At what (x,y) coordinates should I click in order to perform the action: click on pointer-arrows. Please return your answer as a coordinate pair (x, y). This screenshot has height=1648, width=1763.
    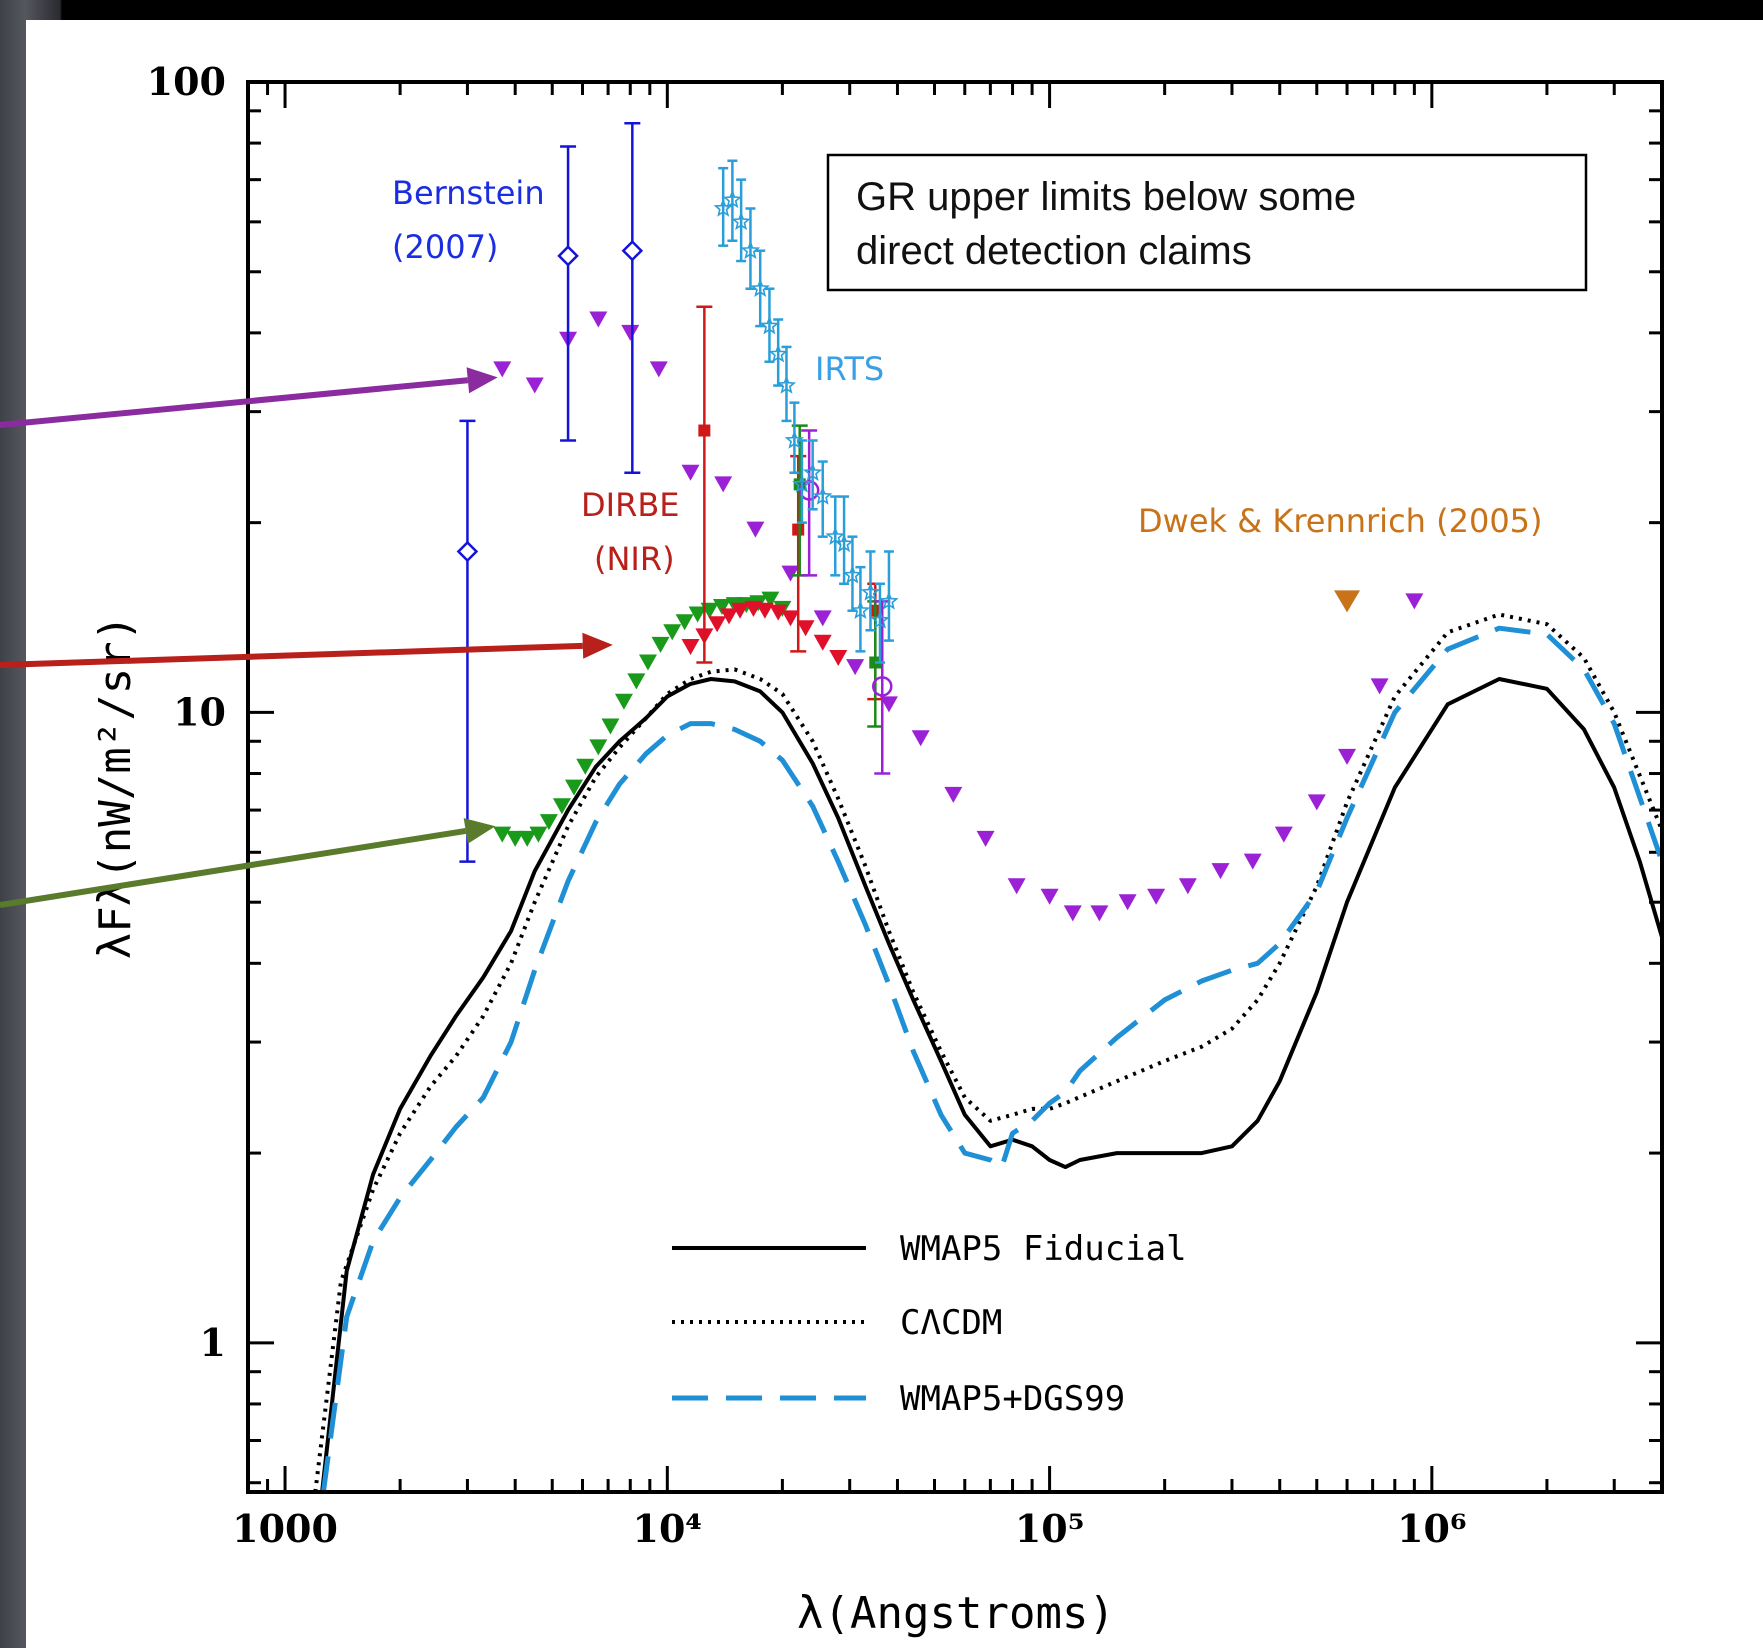
    Looking at the image, I should click on (306, 637).